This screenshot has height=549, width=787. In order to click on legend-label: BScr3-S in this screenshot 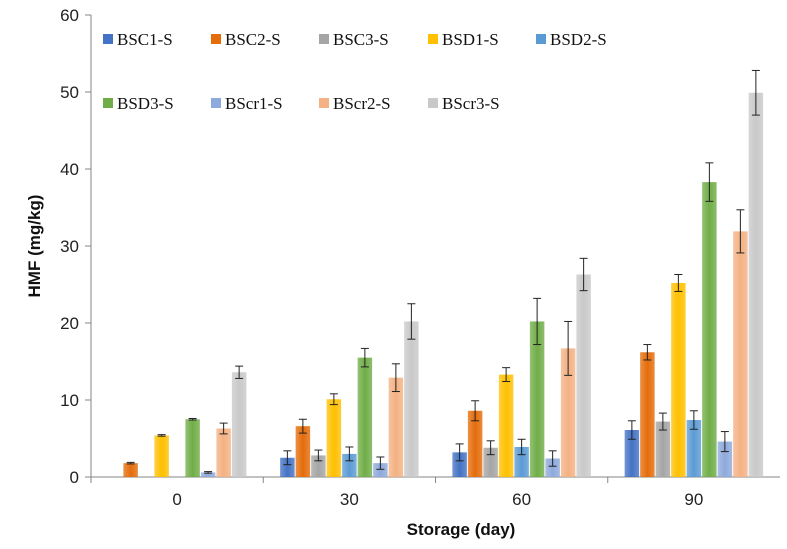, I will do `click(471, 103)`.